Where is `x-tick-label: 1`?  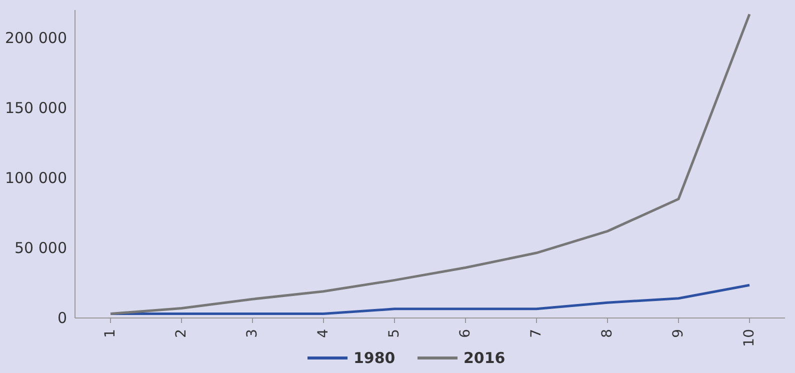 x-tick-label: 1 is located at coordinates (110, 333).